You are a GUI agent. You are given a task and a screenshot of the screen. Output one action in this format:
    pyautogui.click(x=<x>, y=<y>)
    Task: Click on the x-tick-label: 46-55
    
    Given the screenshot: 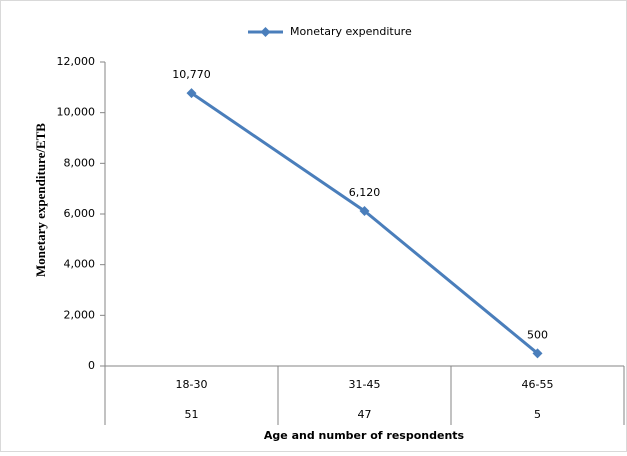 What is the action you would take?
    pyautogui.click(x=538, y=384)
    